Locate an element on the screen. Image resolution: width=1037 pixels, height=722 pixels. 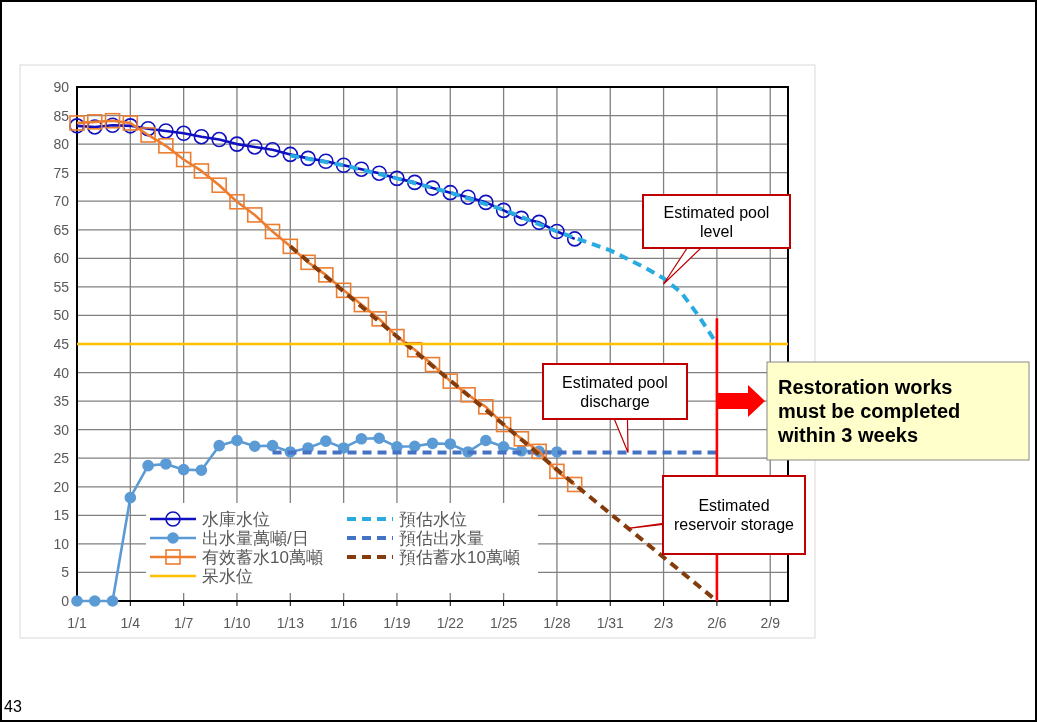
x-tick-label: 1/13 is located at coordinates (290, 623).